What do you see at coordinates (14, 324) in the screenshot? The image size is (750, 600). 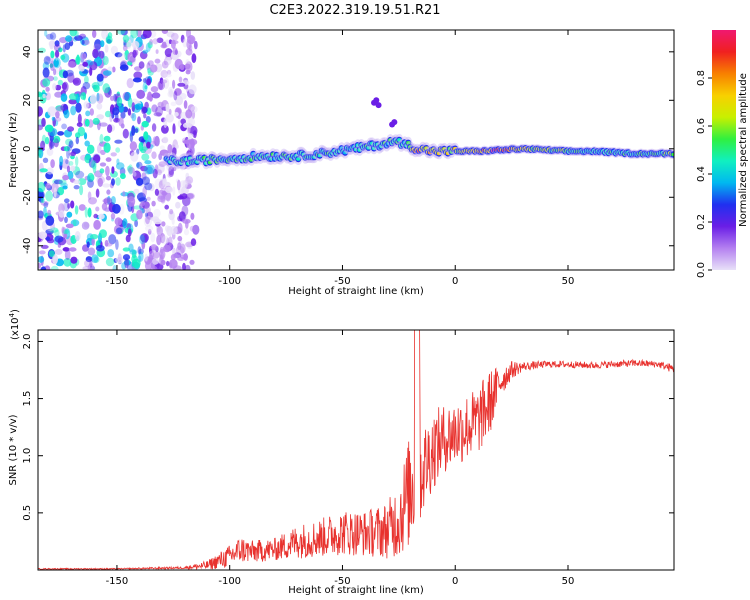 I see `snr-y-scale-note: (x104)` at bounding box center [14, 324].